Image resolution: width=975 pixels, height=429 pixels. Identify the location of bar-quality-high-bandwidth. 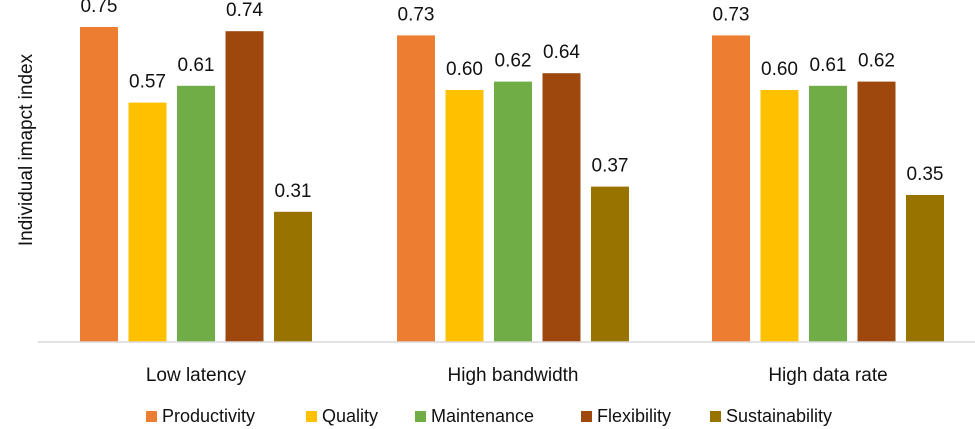
(464, 216).